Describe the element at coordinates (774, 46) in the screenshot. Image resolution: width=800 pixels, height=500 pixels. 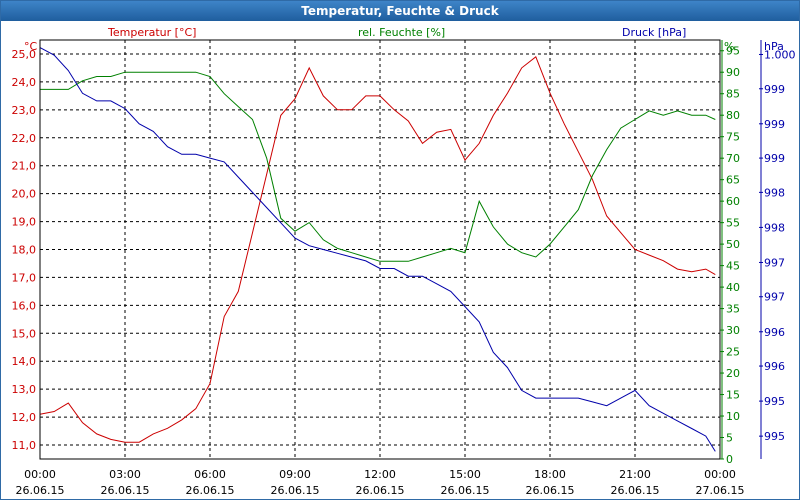
I see `y-right2-unit: hPa` at that location.